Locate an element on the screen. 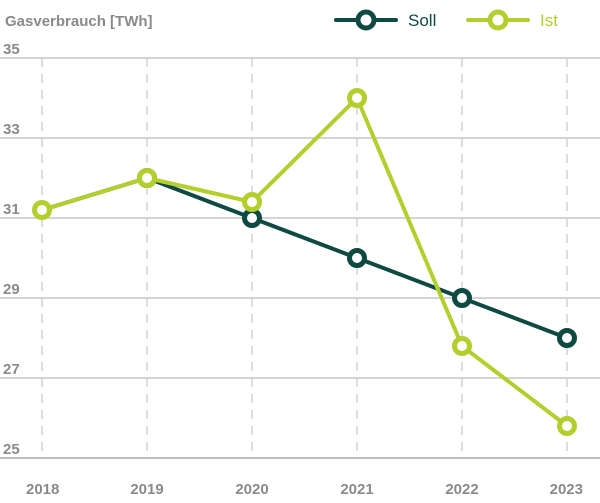  x-tick-label: 2019 is located at coordinates (146, 489).